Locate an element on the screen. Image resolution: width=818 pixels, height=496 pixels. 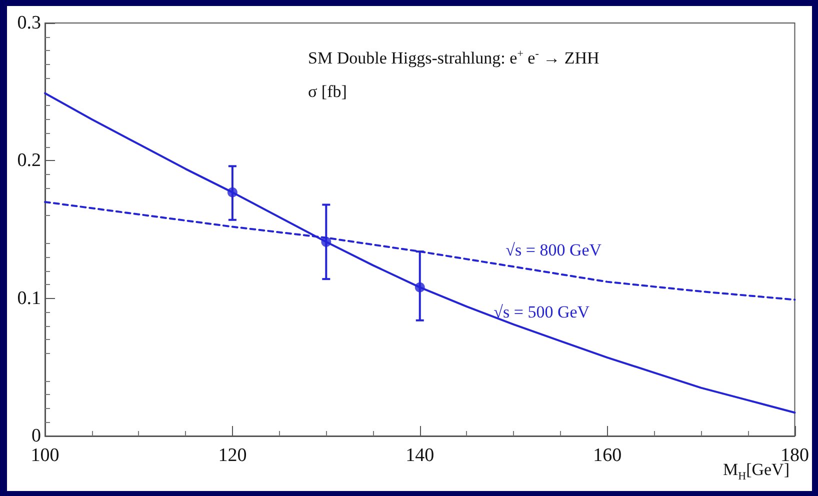
y-tick-label: 0.1 is located at coordinates (29, 298).